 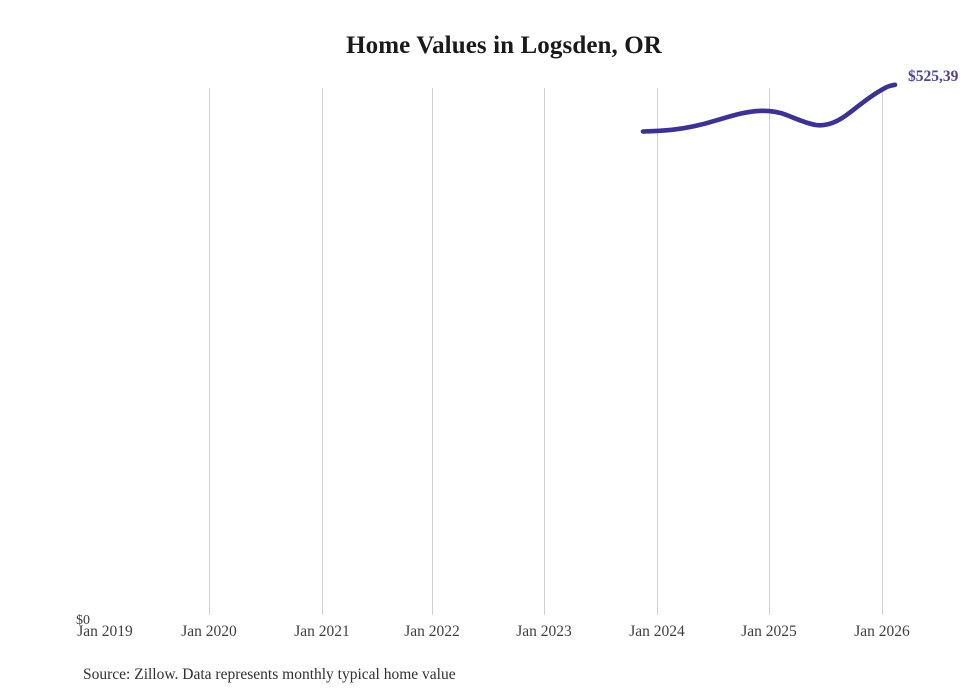 What do you see at coordinates (544, 631) in the screenshot?
I see `x-tick-label-4: Jan 2023` at bounding box center [544, 631].